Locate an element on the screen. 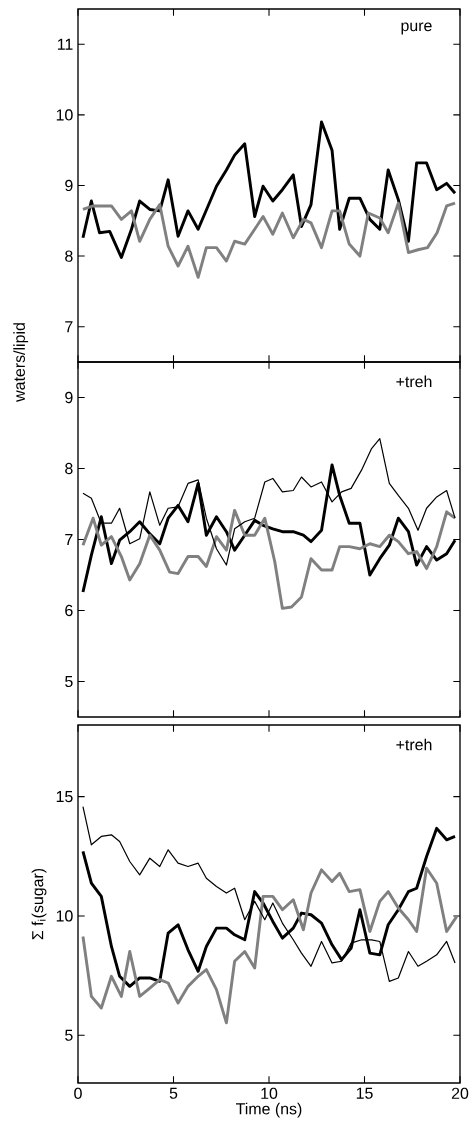 This screenshot has width=476, height=1142. y-tick-label: 15 is located at coordinates (64, 797).